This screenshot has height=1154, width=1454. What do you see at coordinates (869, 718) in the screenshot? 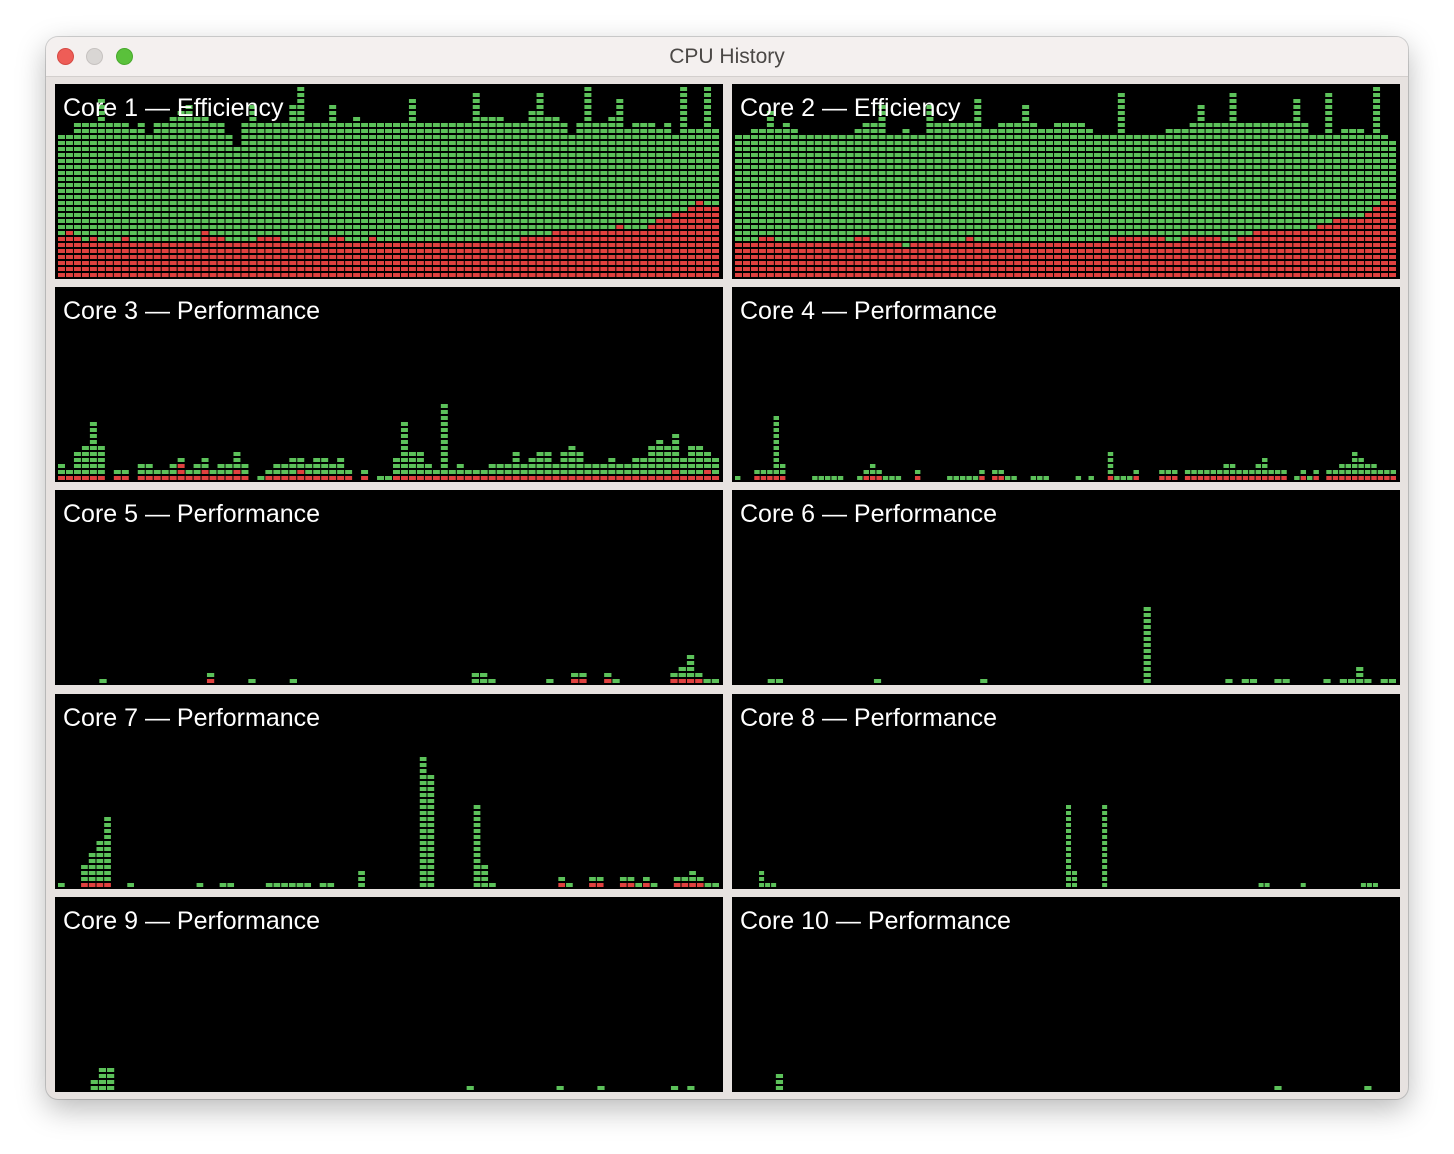
I see `core-label-8: Core 8 — Performance` at bounding box center [869, 718].